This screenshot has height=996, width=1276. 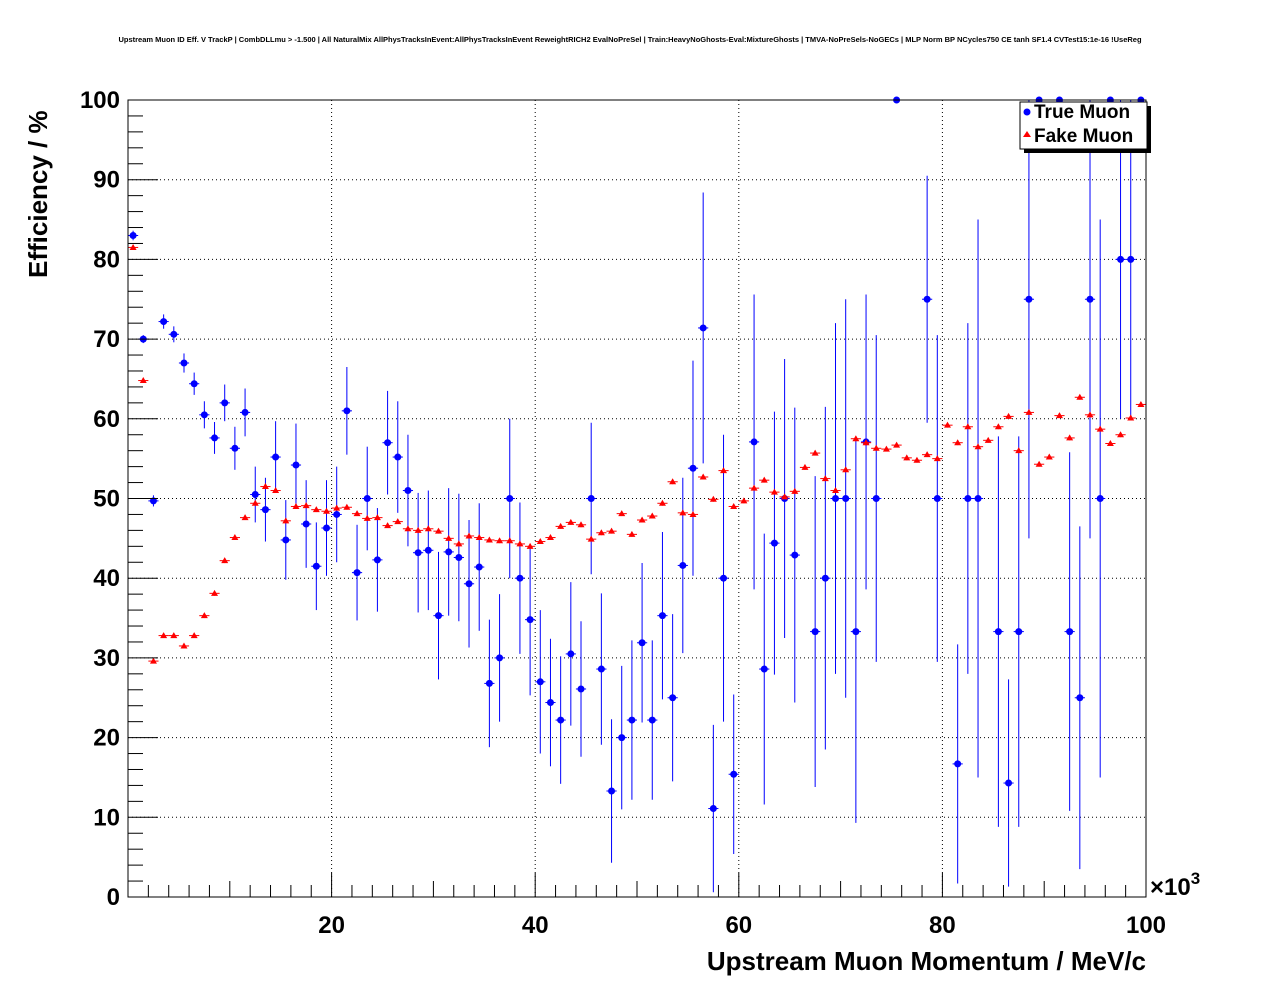 I want to click on x-axis-exponent: ×10³, so click(x=1175, y=885).